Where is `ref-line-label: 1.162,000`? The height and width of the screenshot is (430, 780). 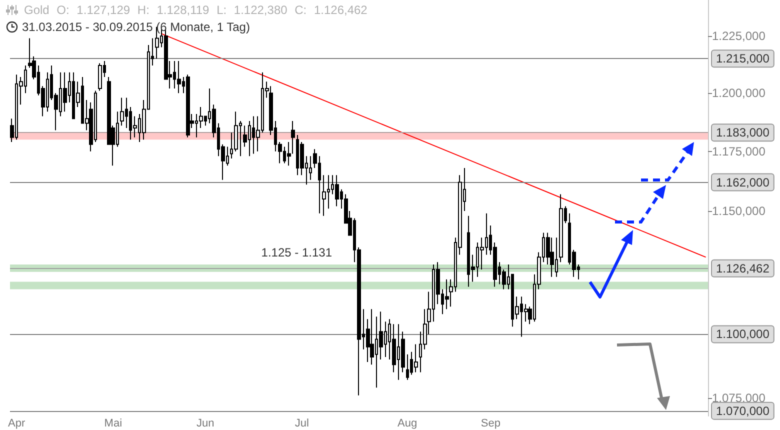 ref-line-label: 1.162,000 is located at coordinates (743, 182).